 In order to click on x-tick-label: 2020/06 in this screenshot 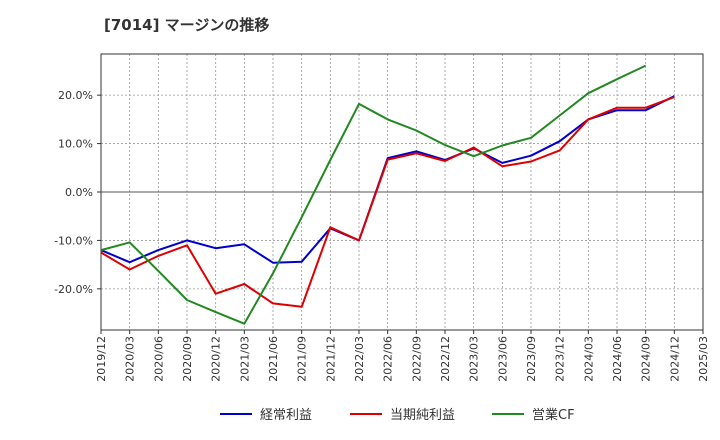, I will do `click(158, 359)`.